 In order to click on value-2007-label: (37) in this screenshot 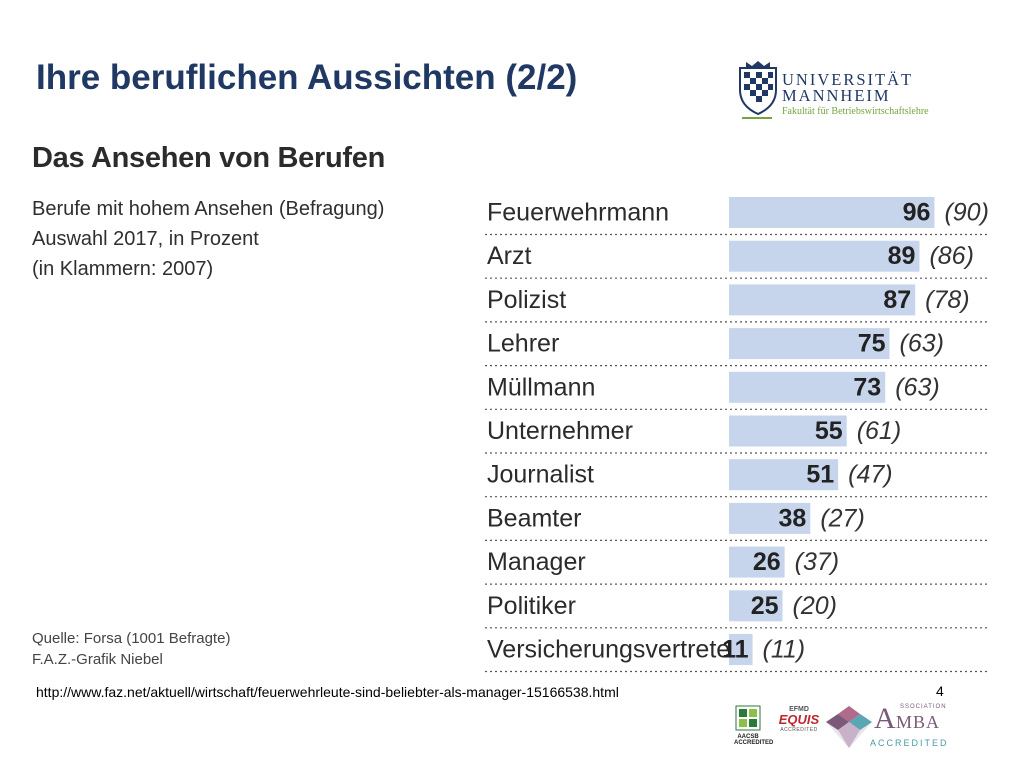, I will do `click(817, 562)`.